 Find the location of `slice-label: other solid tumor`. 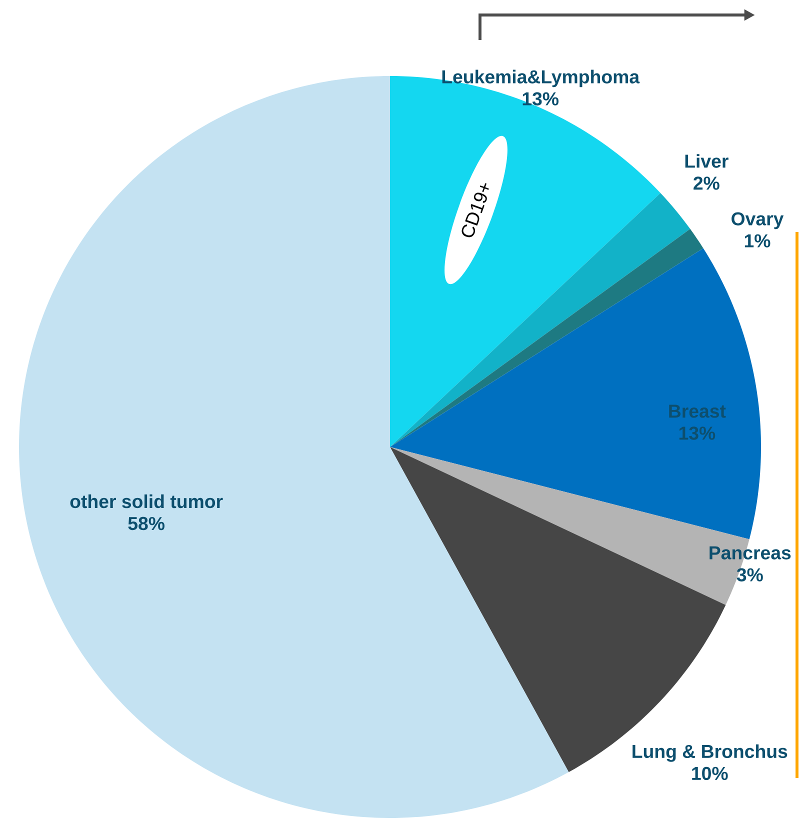

slice-label: other solid tumor is located at coordinates (146, 501).